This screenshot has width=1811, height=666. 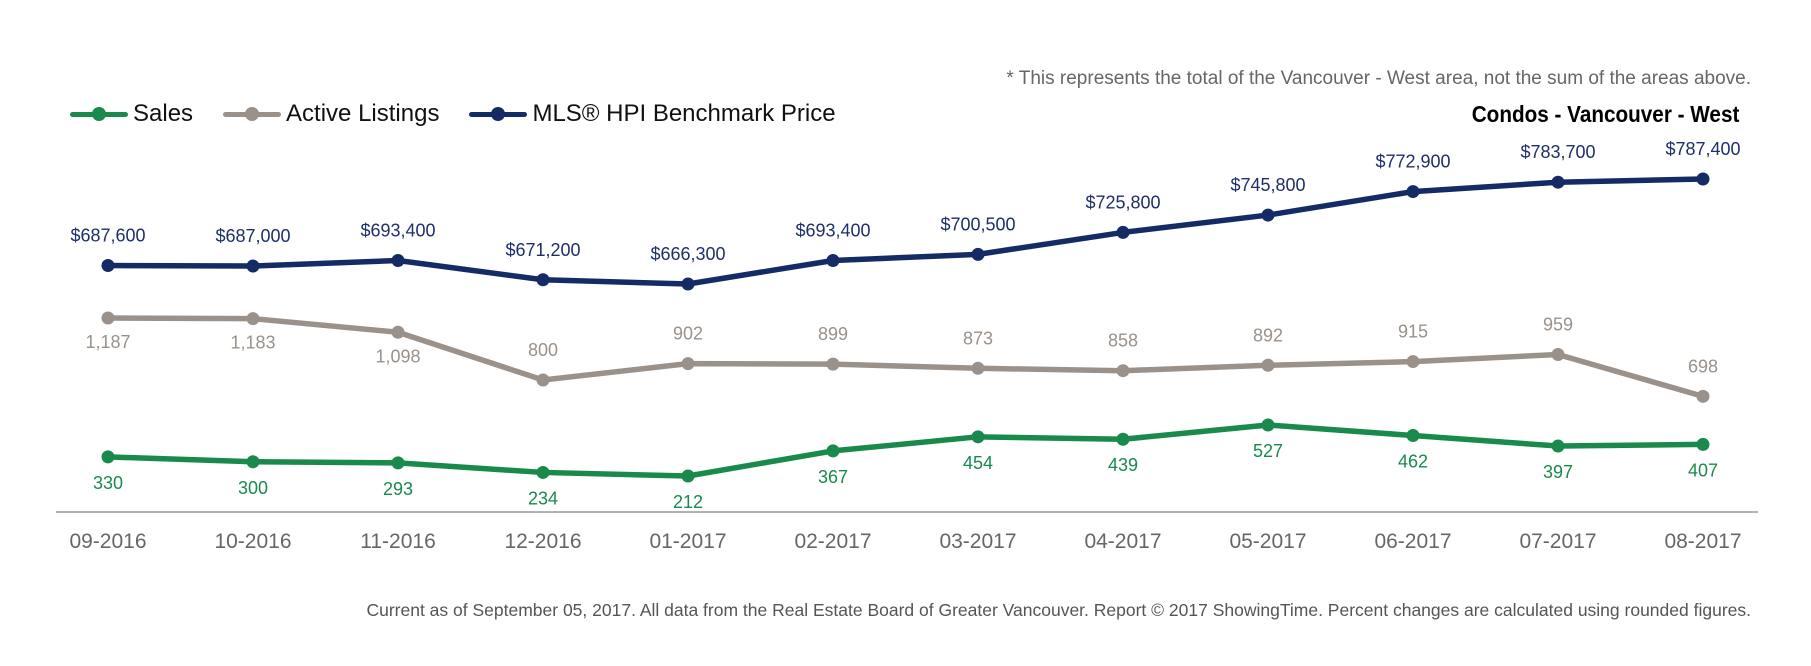 What do you see at coordinates (1557, 152) in the screenshot?
I see `data-label-hpi-price: $783,700` at bounding box center [1557, 152].